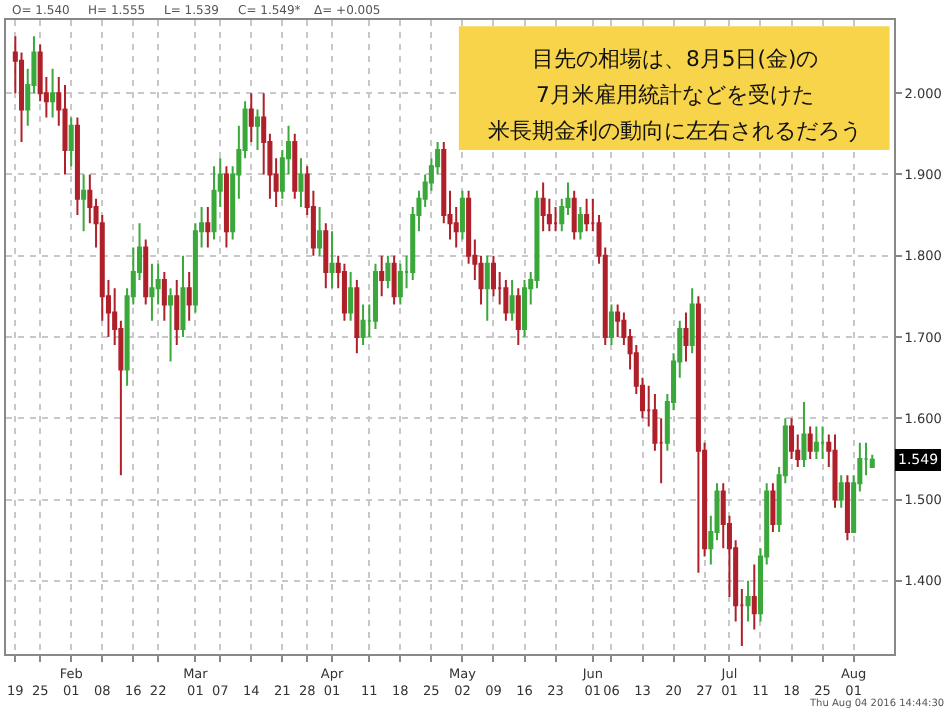  I want to click on annotation: 目先の相場は、8月5日(金)の, so click(675, 59).